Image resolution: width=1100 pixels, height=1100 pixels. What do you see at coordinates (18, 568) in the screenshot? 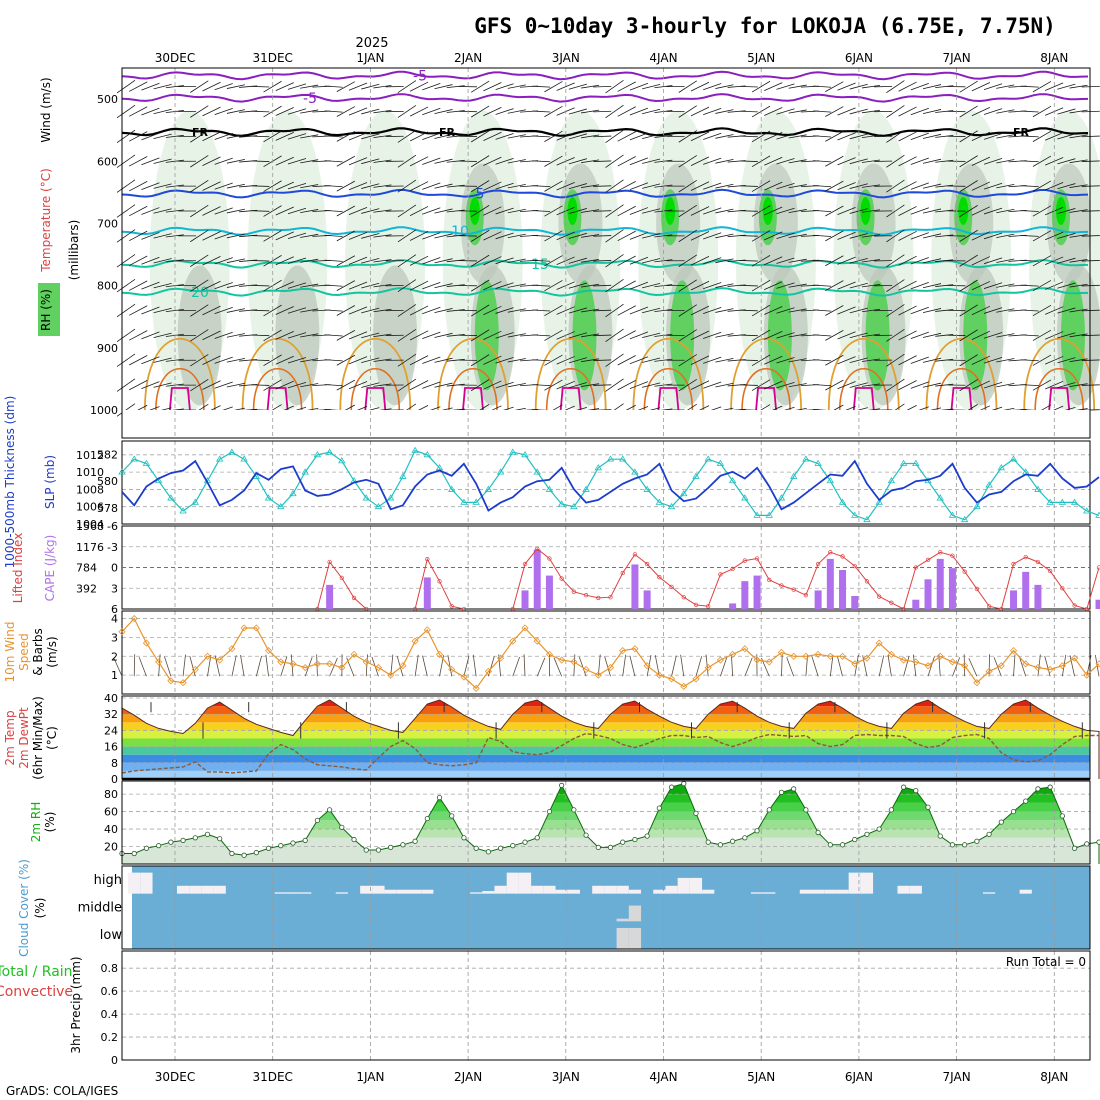
I see `axis-label: Lifted Index` at bounding box center [18, 568].